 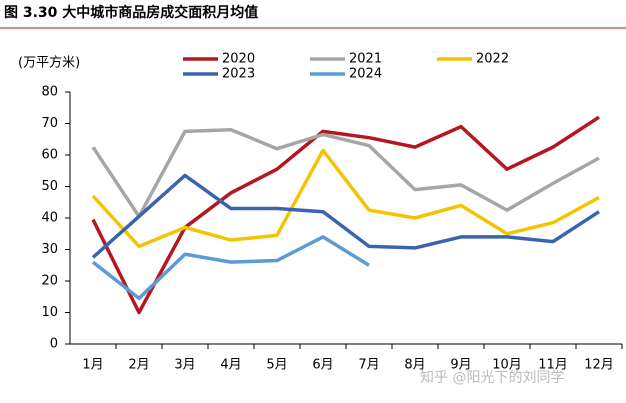 I want to click on x-tick-label: 4月, so click(x=230, y=365).